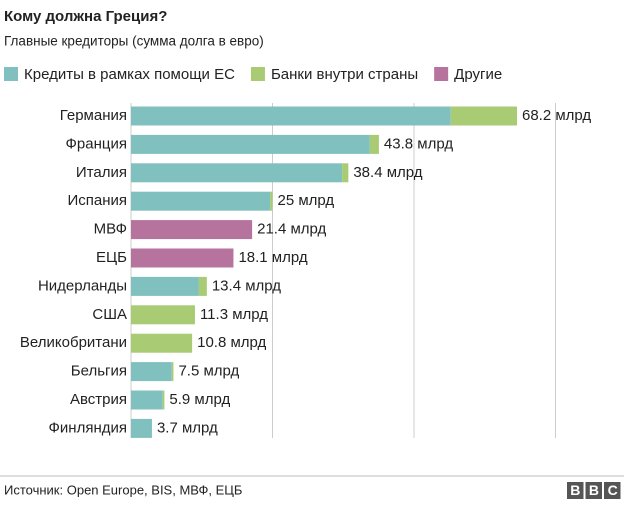 The image size is (624, 505). I want to click on logo-text: BBC, so click(597, 490).